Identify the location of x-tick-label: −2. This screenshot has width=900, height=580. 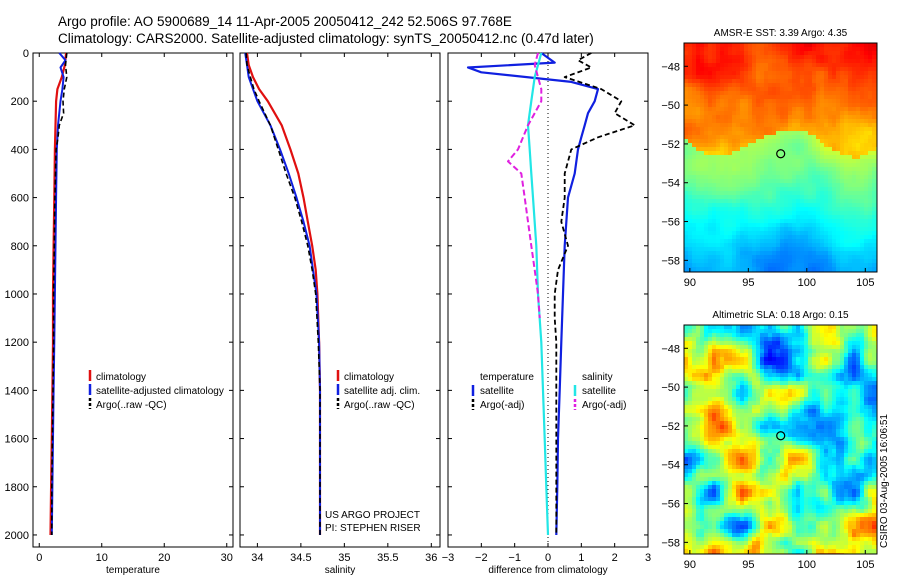
(481, 558).